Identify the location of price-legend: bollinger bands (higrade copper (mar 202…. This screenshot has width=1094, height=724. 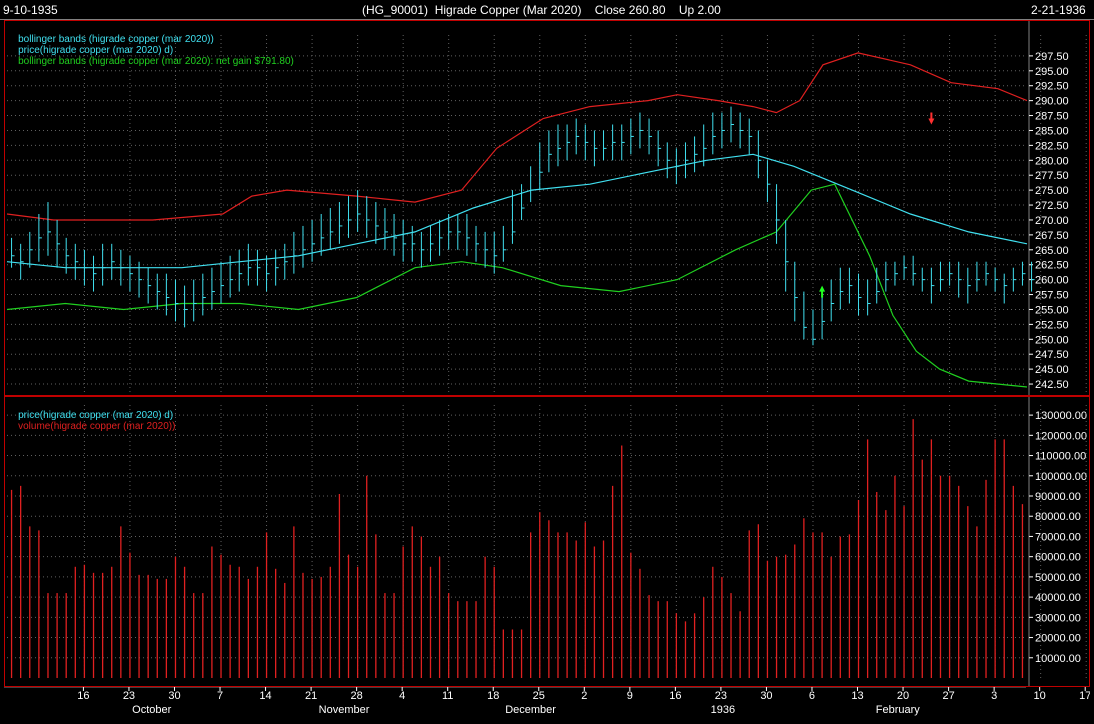
(150, 50).